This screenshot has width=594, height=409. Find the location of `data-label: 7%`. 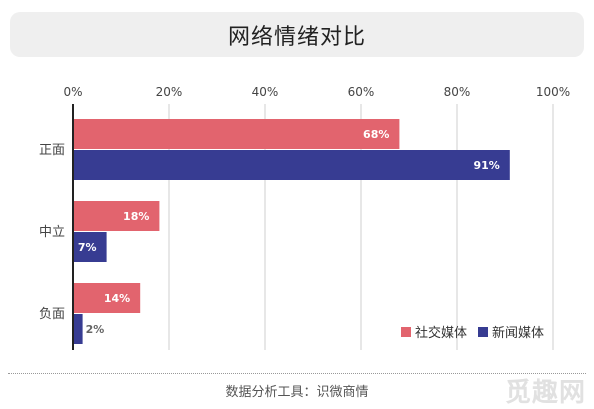

data-label: 7% is located at coordinates (87, 247).